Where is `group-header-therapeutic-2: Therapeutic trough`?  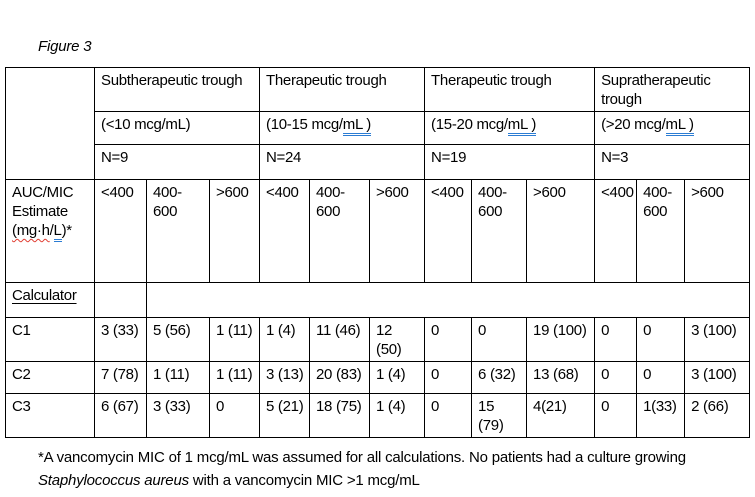
group-header-therapeutic-2: Therapeutic trough is located at coordinates (510, 89).